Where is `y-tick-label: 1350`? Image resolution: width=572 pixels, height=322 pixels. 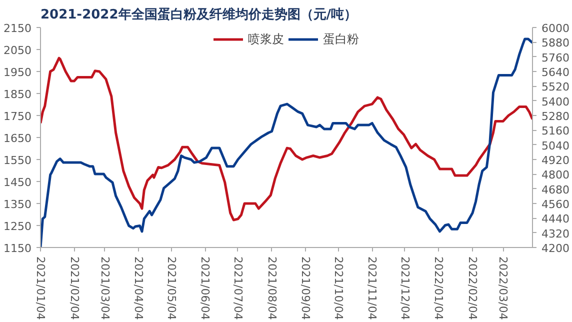
y-tick-label: 1350 is located at coordinates (18, 204).